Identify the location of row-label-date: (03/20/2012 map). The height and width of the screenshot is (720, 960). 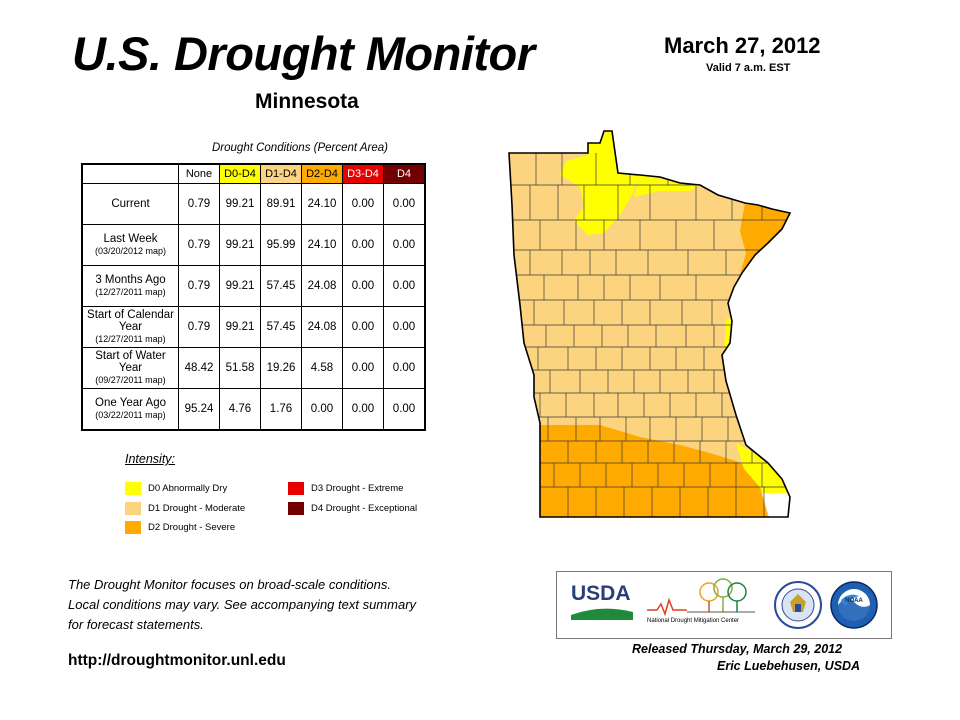
(130, 251).